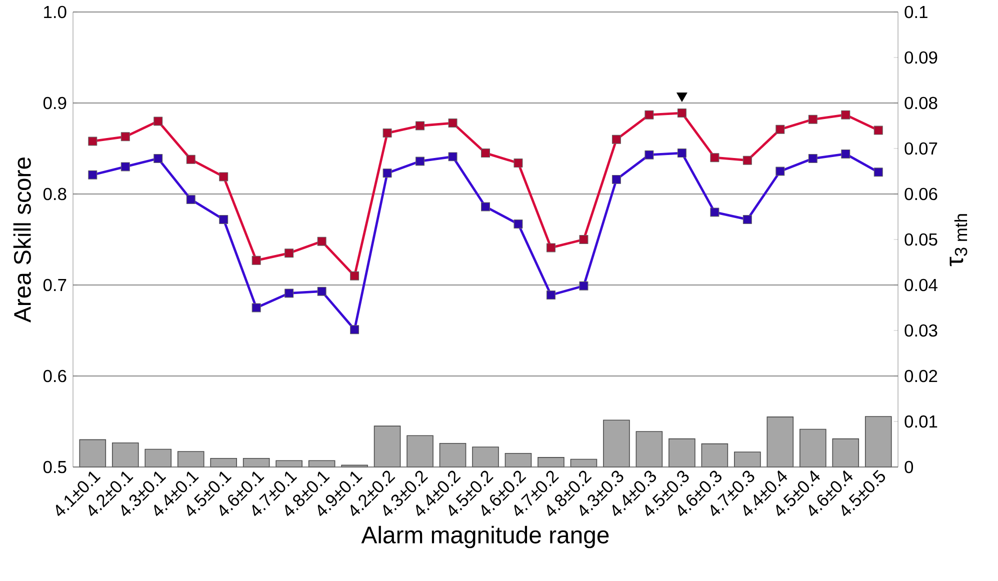  What do you see at coordinates (55, 12) in the screenshot?
I see `y-tick-label: 1.0` at bounding box center [55, 12].